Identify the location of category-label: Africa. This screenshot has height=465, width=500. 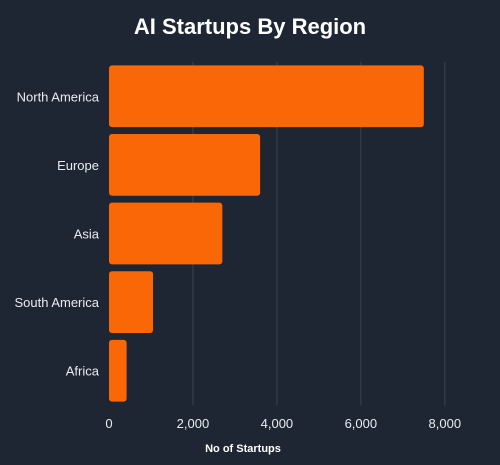
(83, 371).